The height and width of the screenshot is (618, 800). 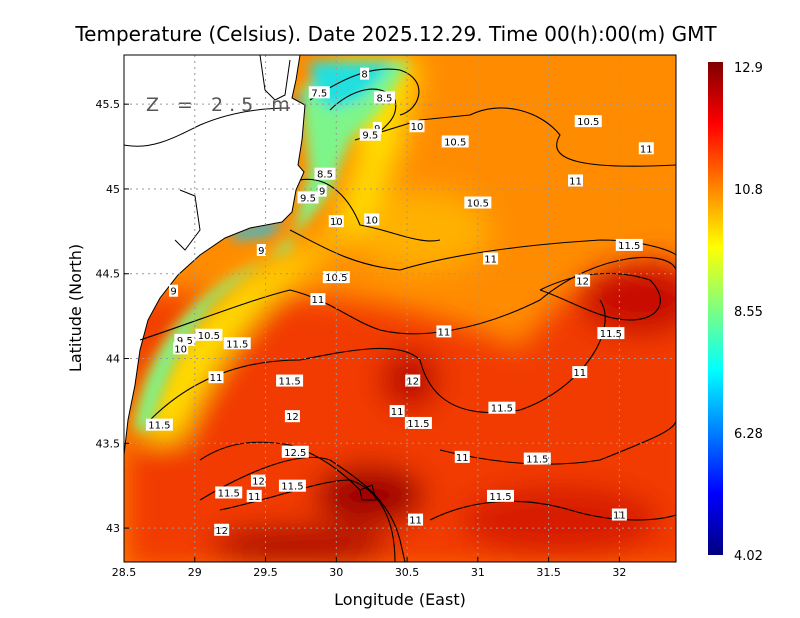 I want to click on colorbar-label: 4.02, so click(x=748, y=556).